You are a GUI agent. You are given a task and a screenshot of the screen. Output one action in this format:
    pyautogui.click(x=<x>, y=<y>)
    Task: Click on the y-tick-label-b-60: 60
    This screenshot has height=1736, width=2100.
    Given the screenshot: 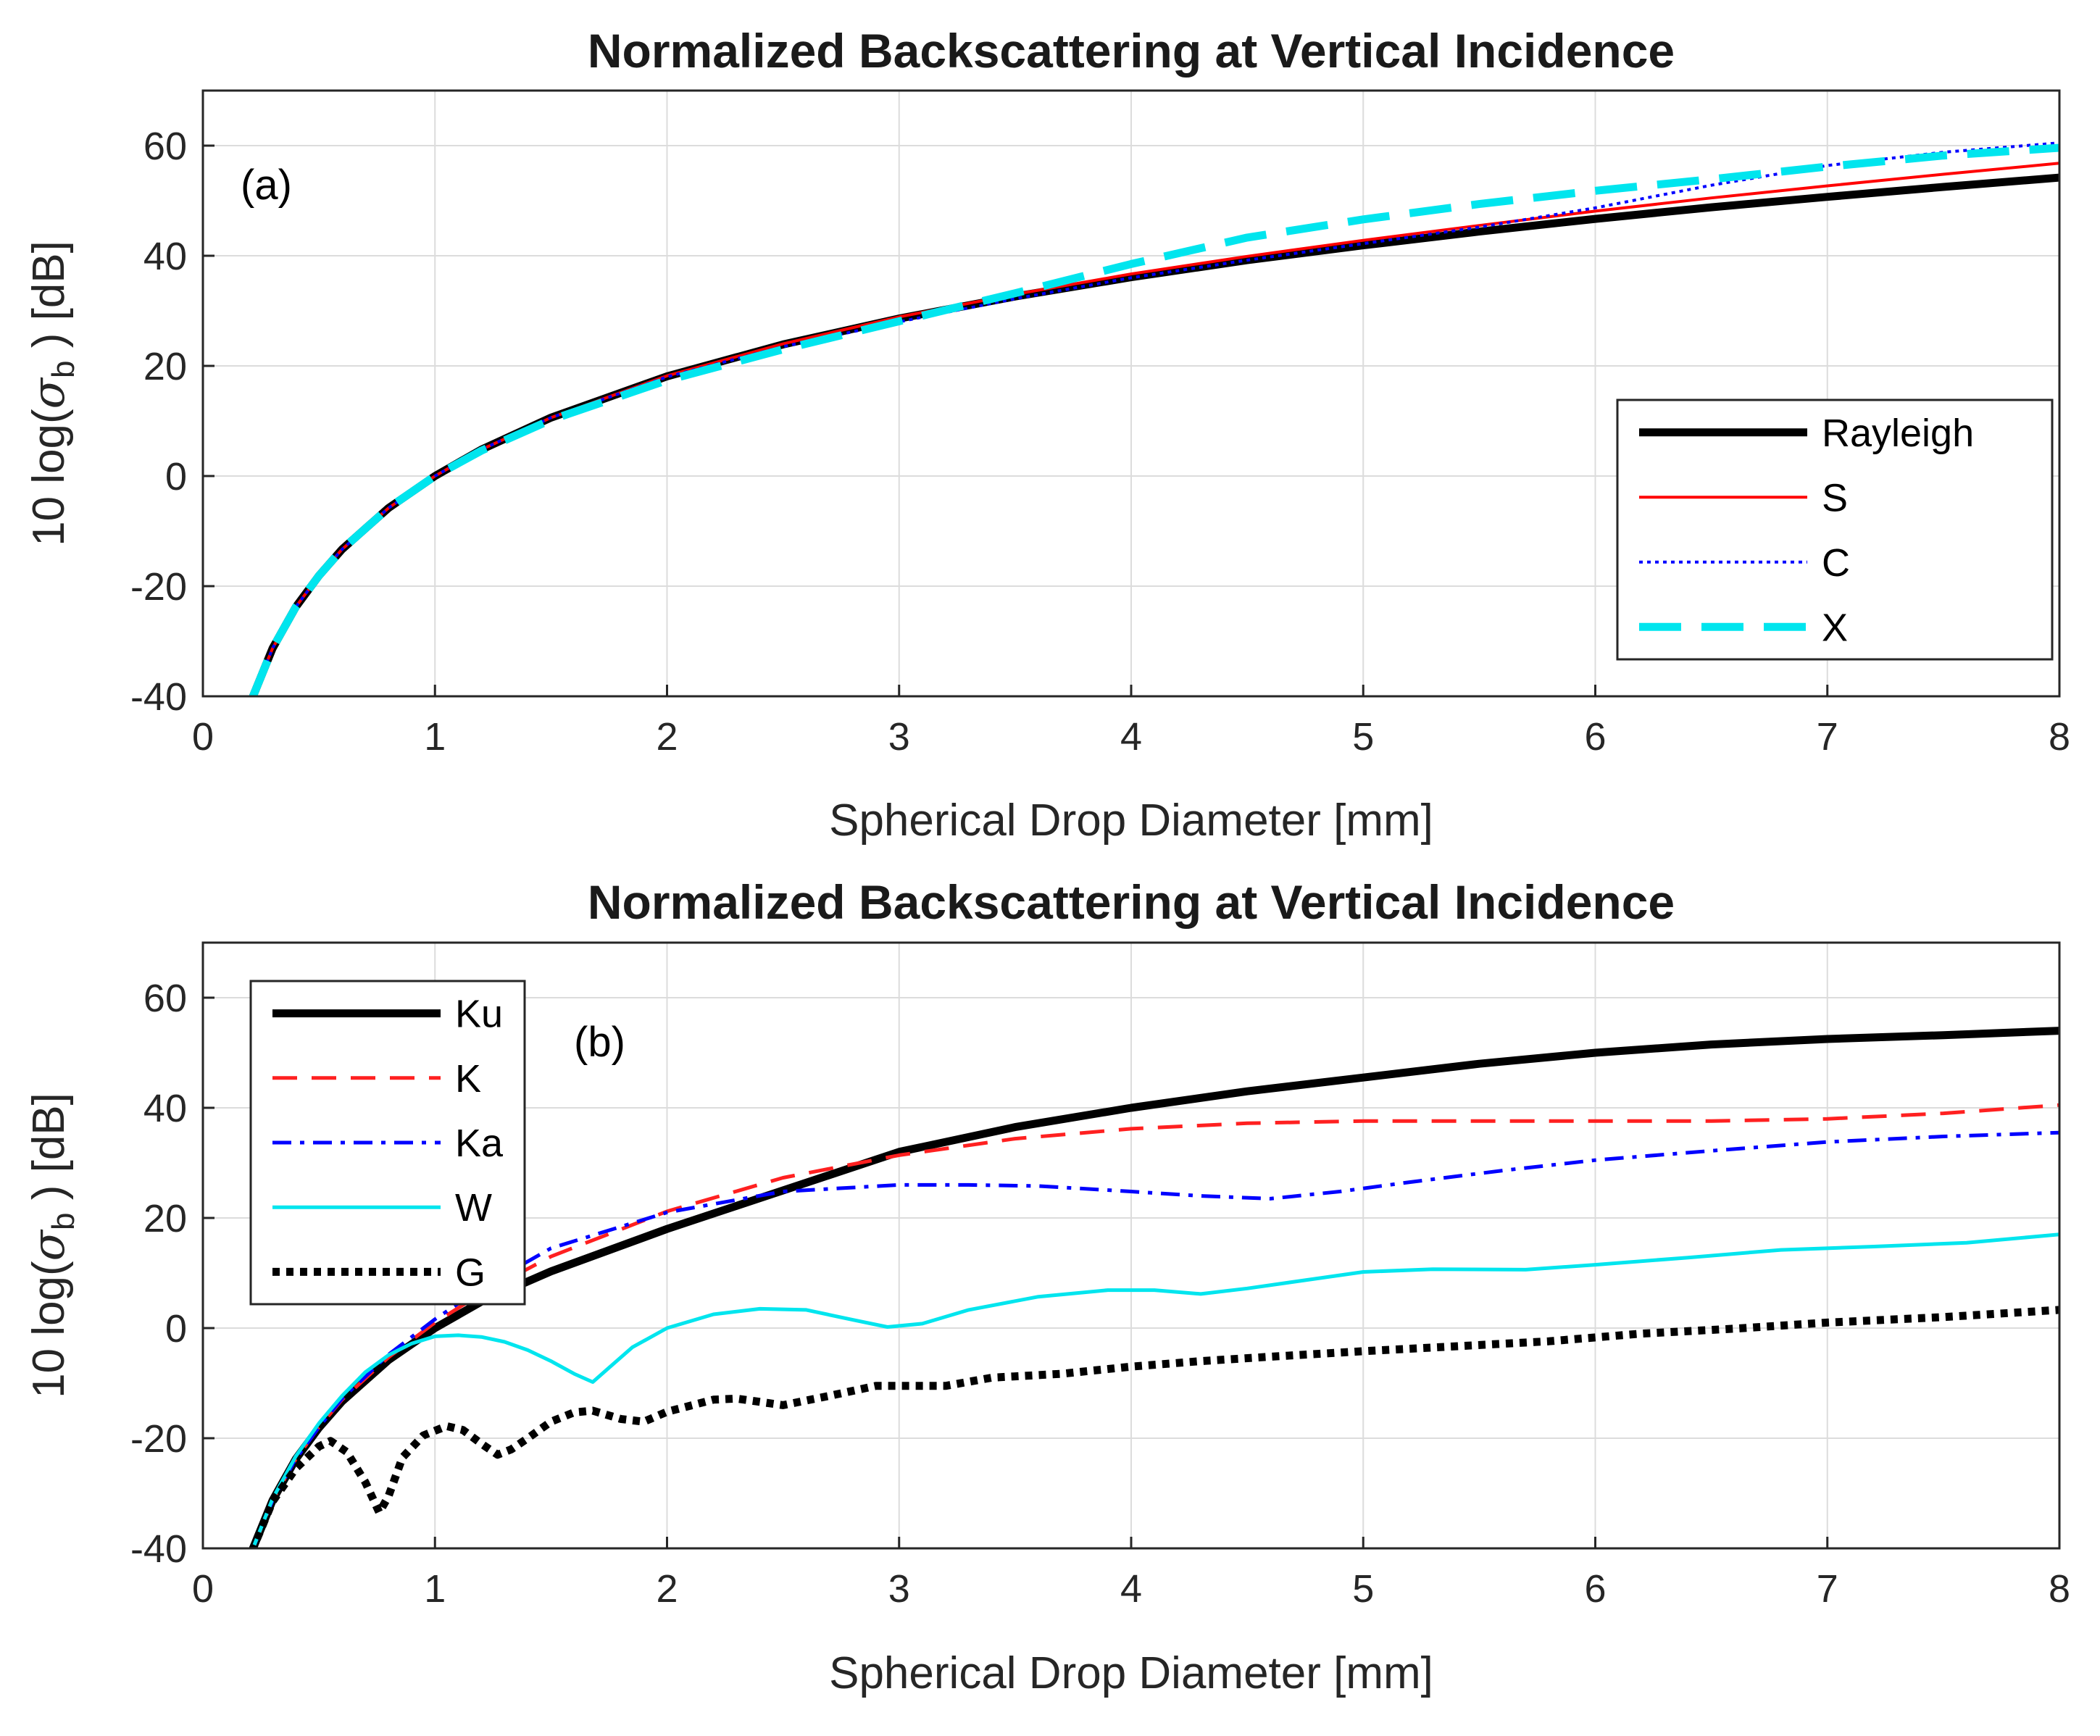 What is the action you would take?
    pyautogui.click(x=165, y=998)
    